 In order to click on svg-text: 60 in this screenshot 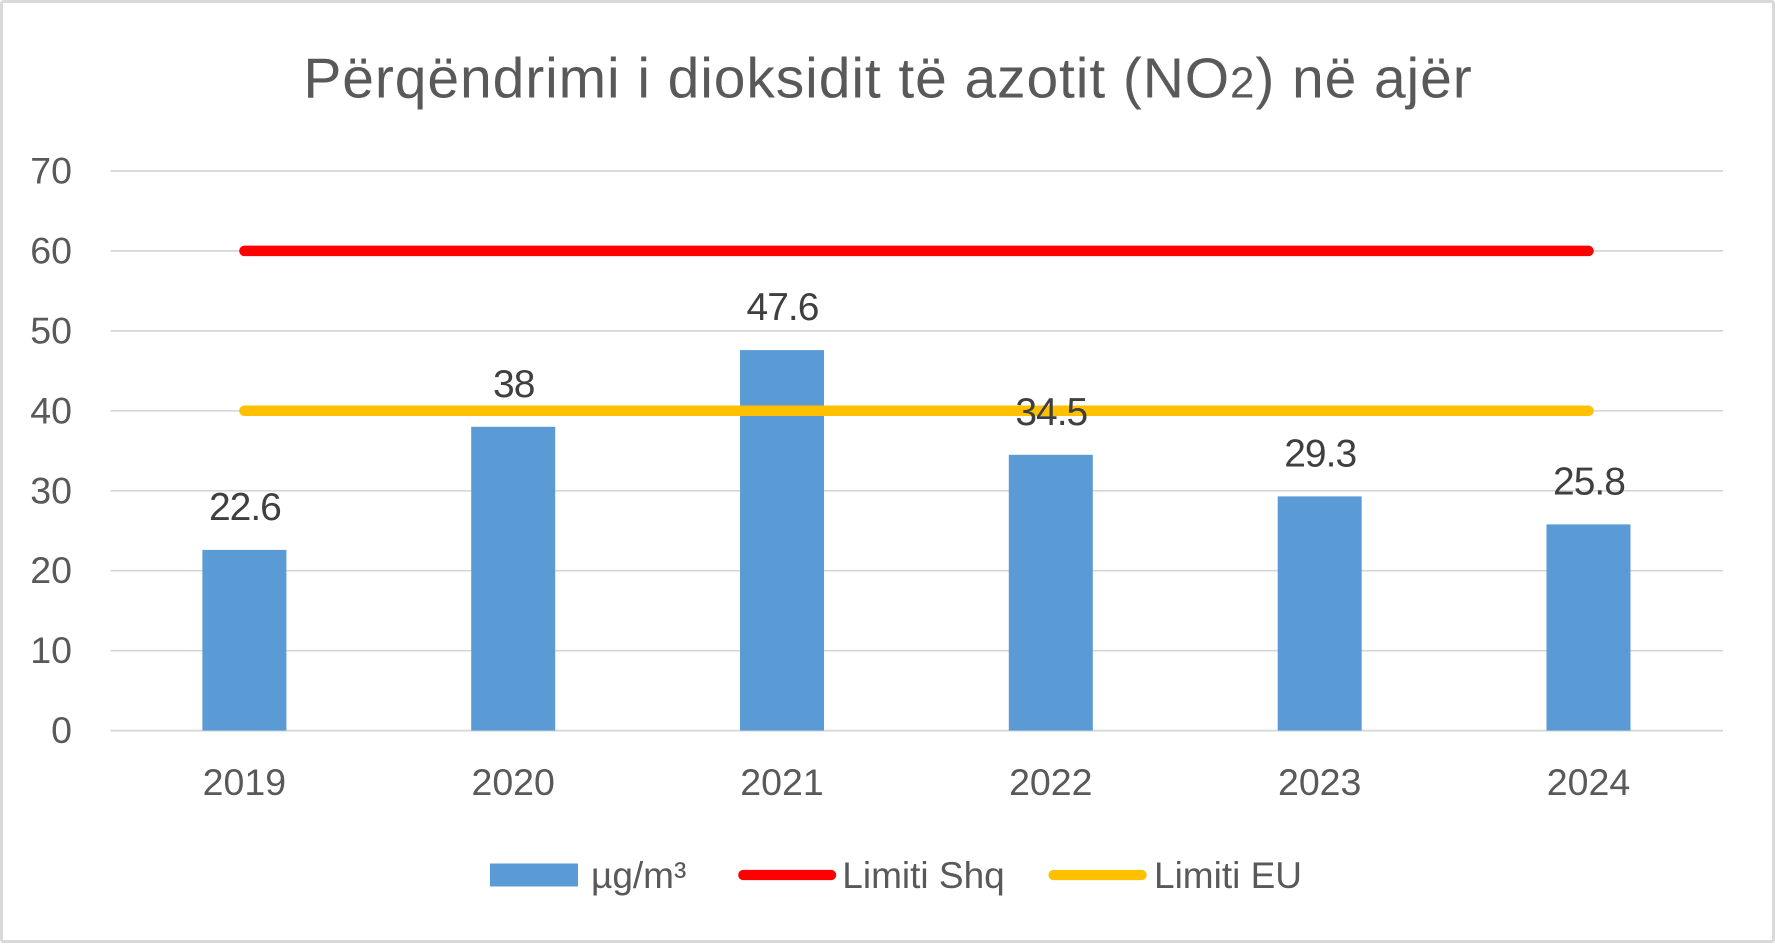, I will do `click(51, 250)`.